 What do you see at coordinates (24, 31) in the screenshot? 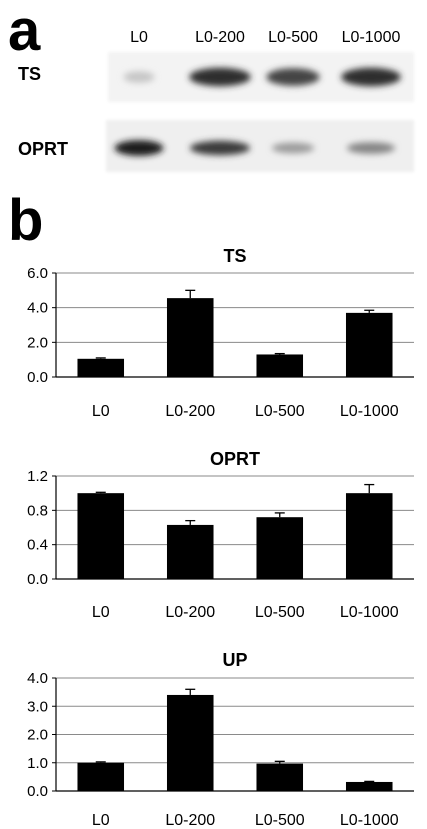
I see `panel-a-letter: a` at bounding box center [24, 31].